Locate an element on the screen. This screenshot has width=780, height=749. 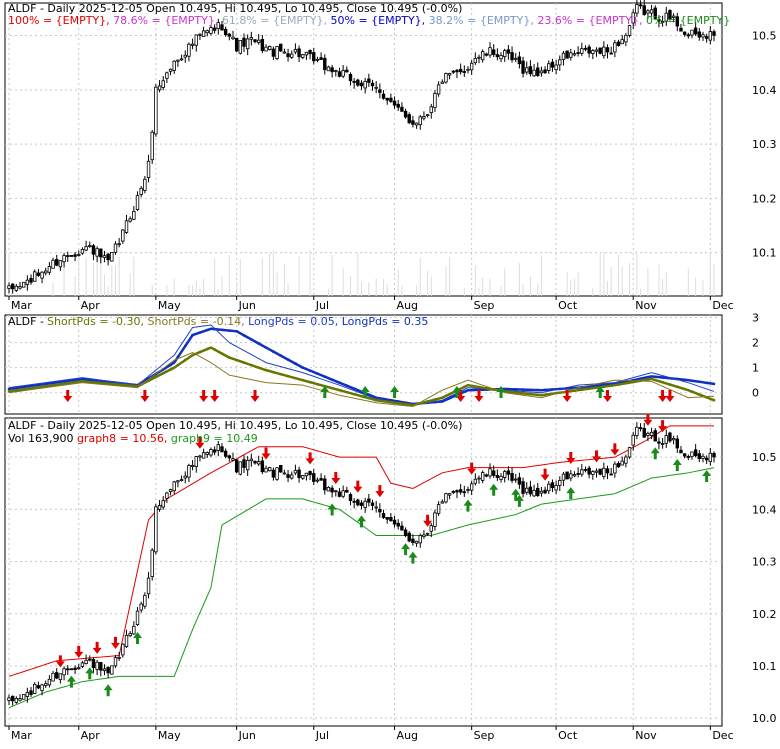
osc-tick-label: 2 is located at coordinates (755, 343).